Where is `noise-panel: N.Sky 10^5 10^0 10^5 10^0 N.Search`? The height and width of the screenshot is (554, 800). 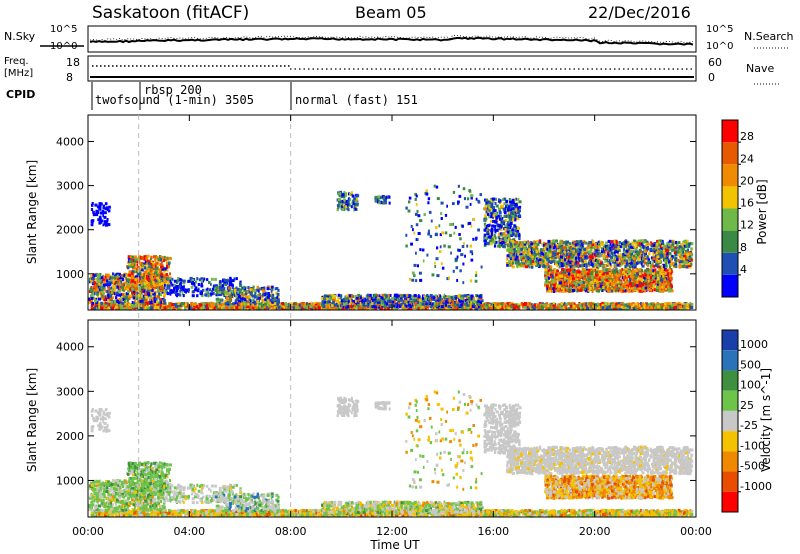
noise-panel: N.Sky 10^5 10^0 10^5 10^0 N.Search is located at coordinates (399, 38).